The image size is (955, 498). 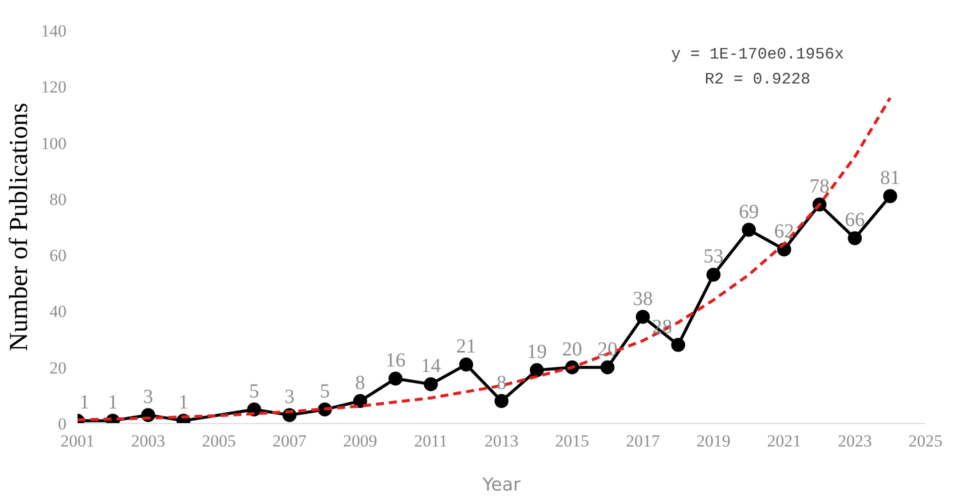 What do you see at coordinates (757, 55) in the screenshot?
I see `annotation: y = 1E-170e0.1956x` at bounding box center [757, 55].